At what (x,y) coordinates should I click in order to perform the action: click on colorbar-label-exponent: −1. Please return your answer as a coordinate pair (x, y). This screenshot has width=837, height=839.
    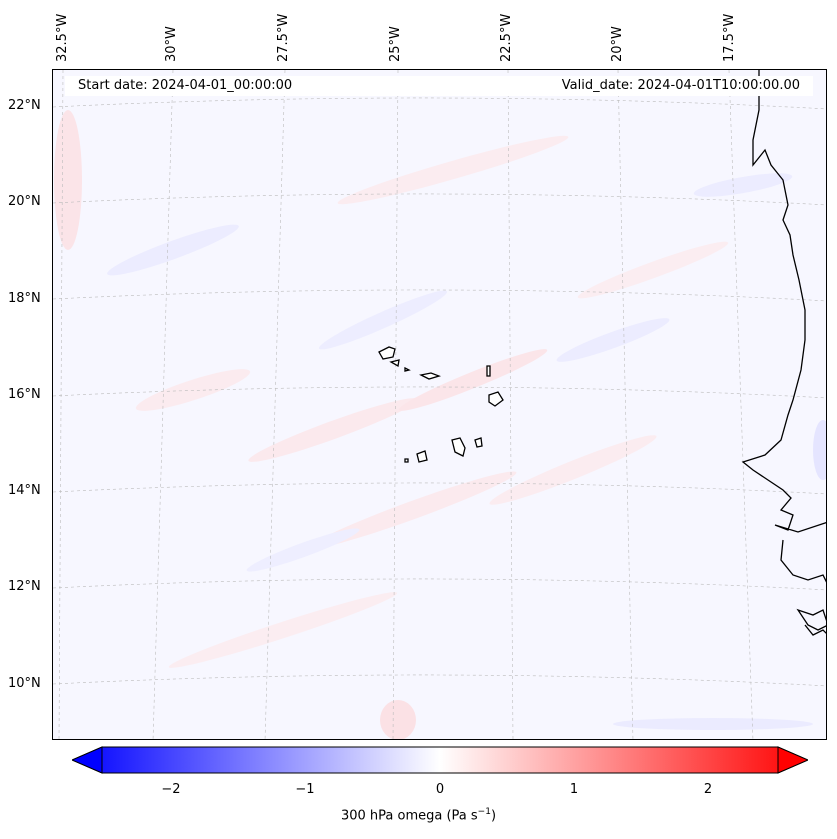
    Looking at the image, I should click on (484, 812).